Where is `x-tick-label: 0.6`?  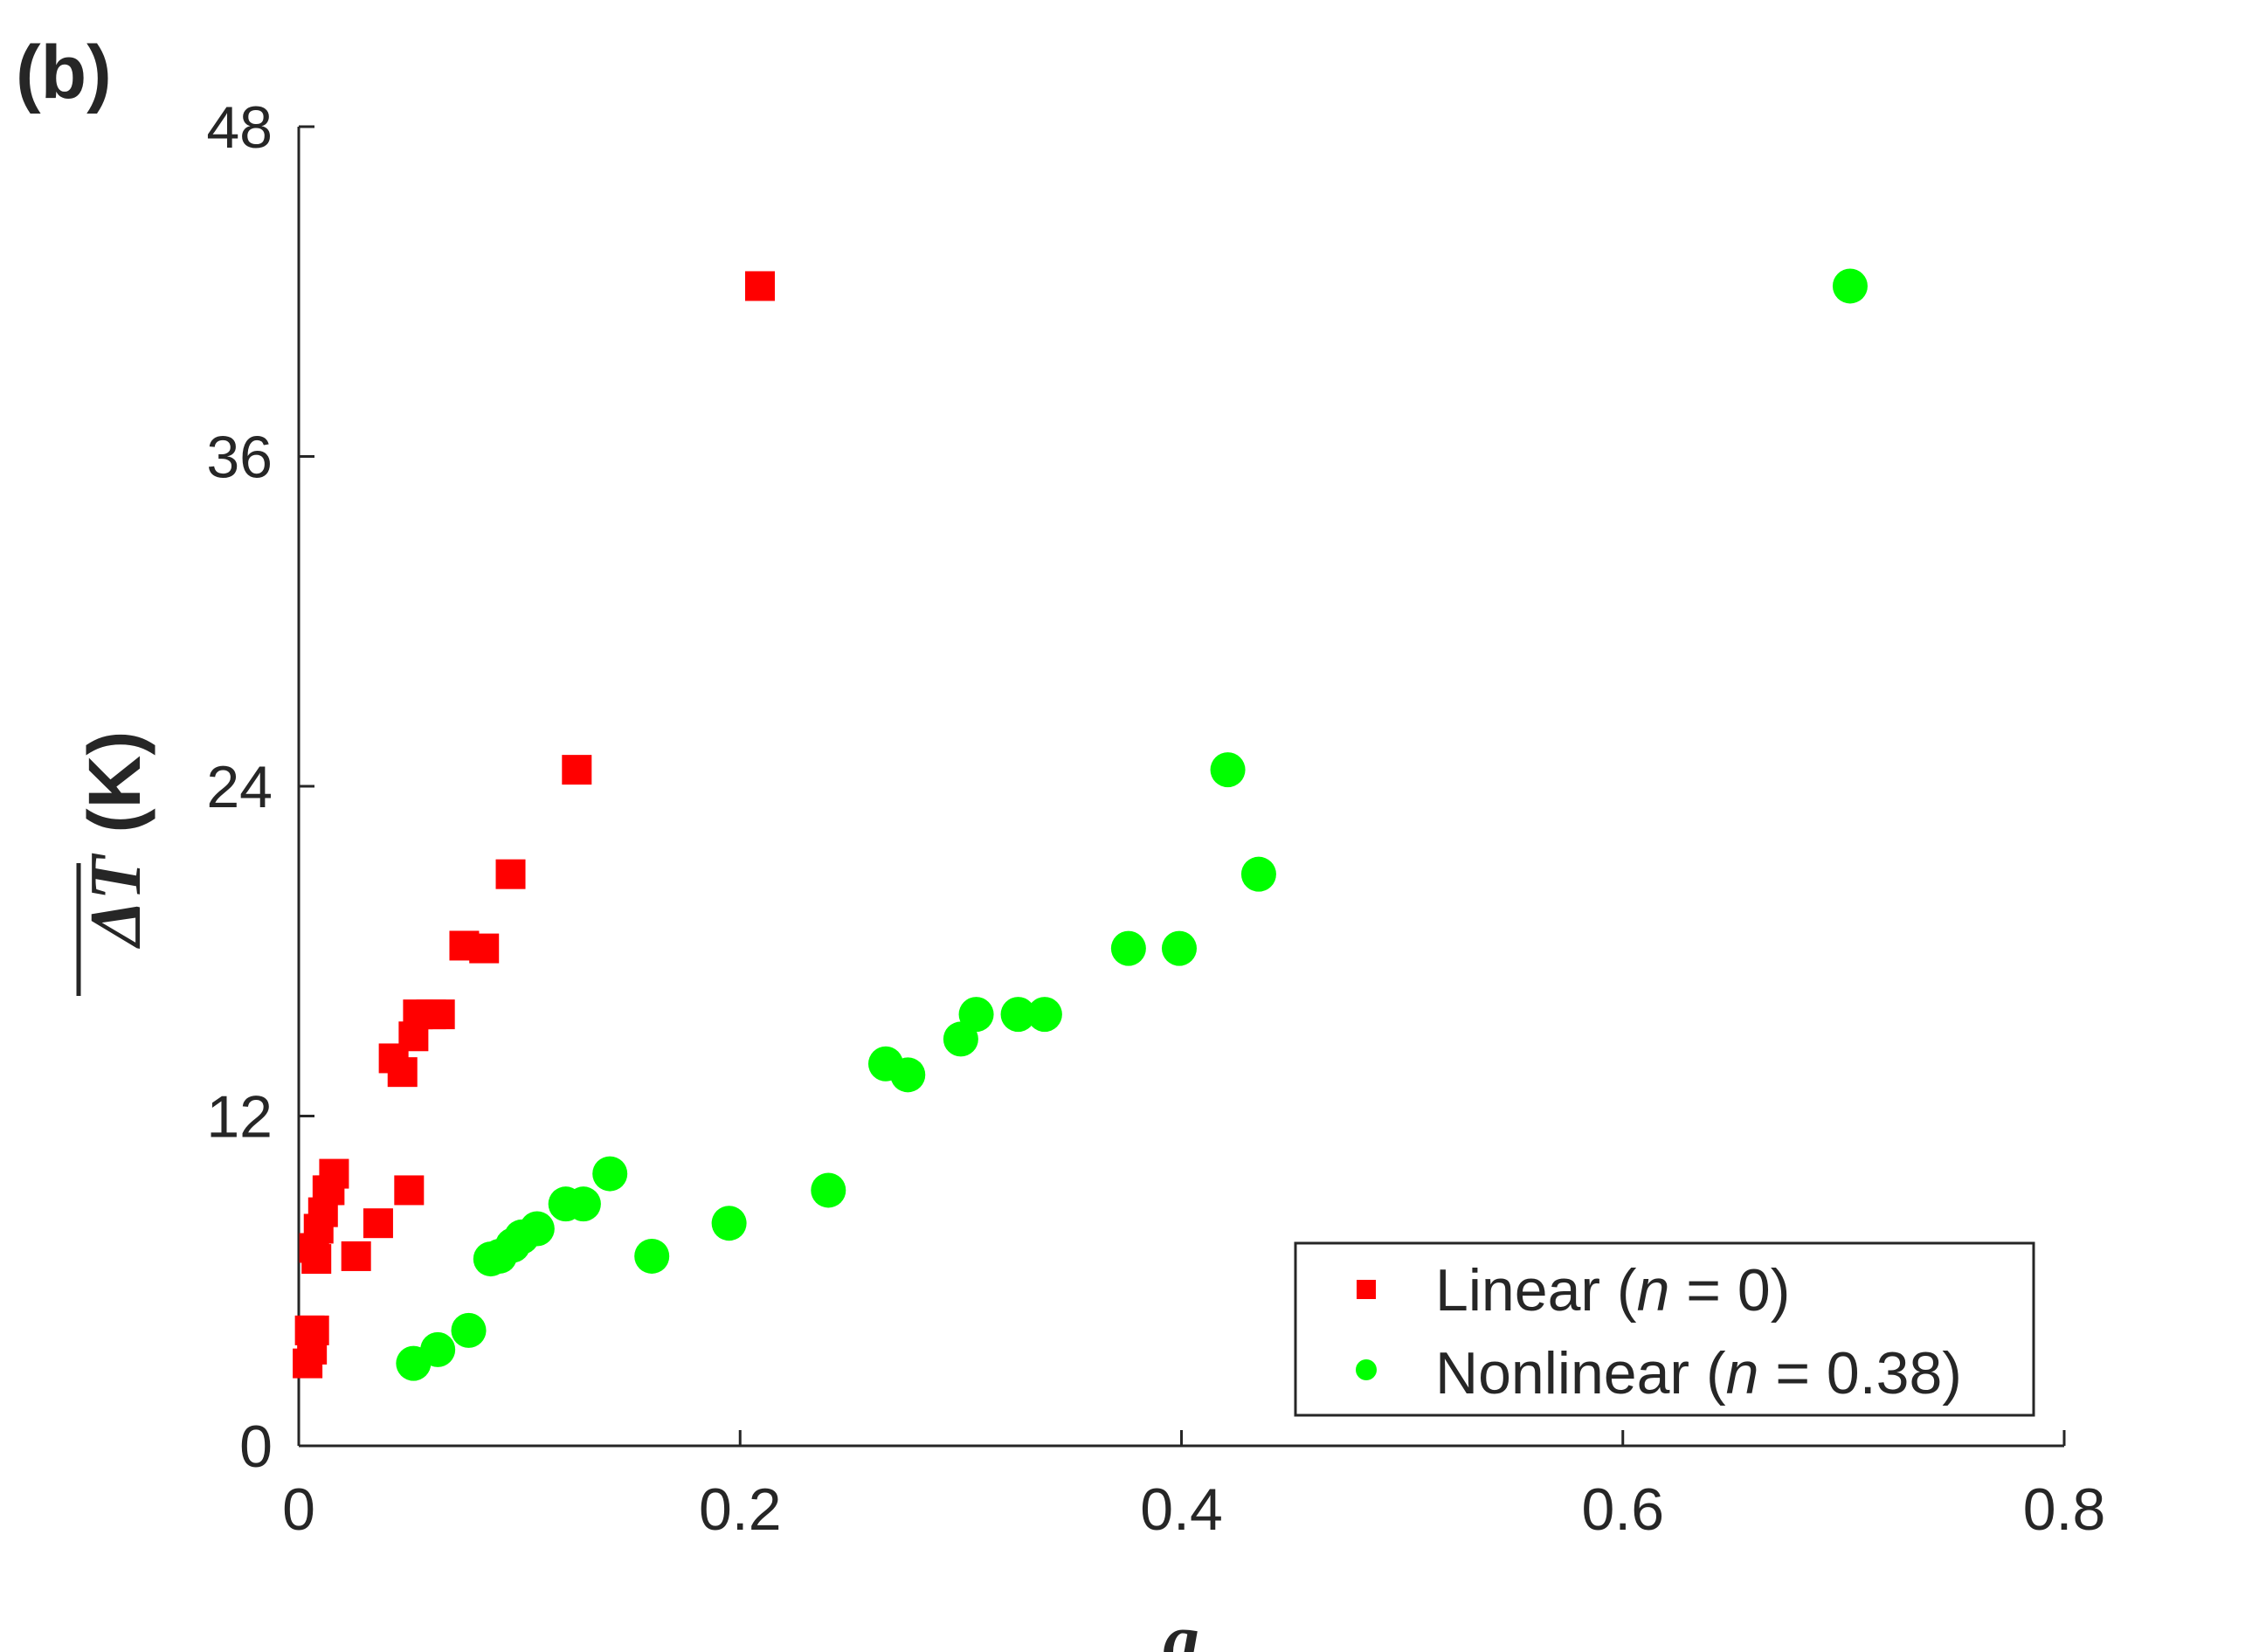
x-tick-label: 0.6 is located at coordinates (1622, 1509).